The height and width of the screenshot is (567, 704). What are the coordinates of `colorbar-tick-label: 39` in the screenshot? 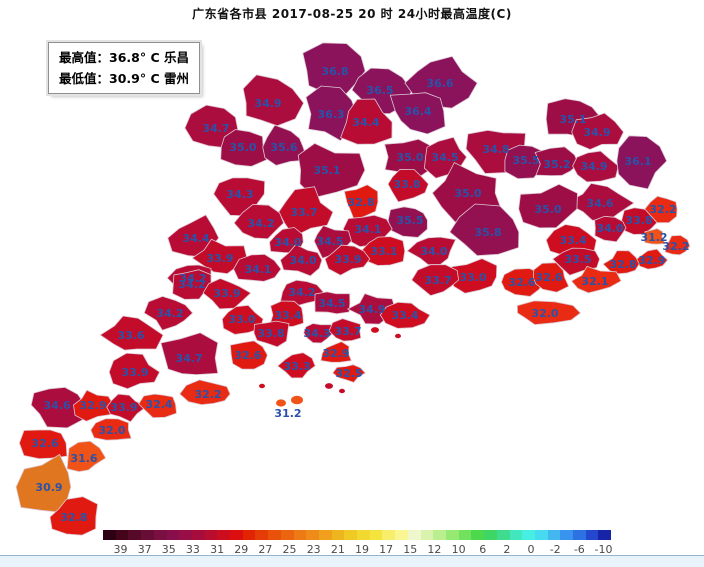 It's located at (120, 549).